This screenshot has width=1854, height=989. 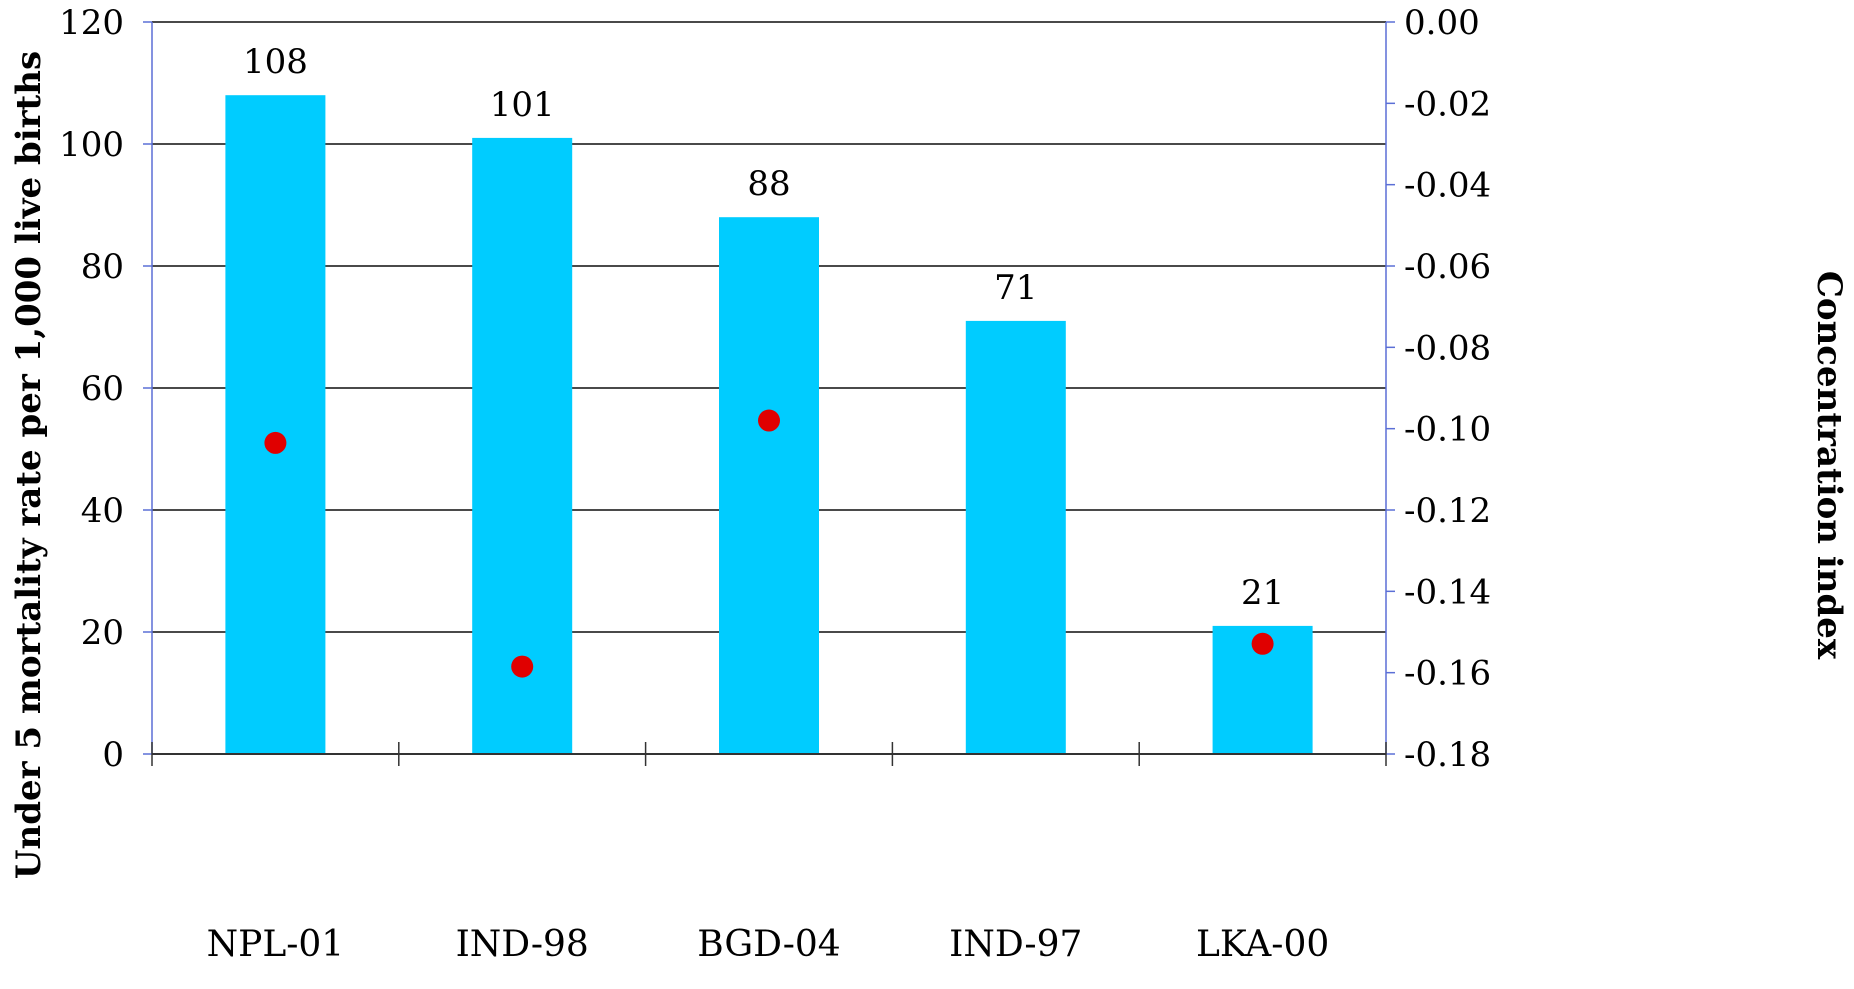 I want to click on right-tick-label: -0.10, so click(x=1447, y=430).